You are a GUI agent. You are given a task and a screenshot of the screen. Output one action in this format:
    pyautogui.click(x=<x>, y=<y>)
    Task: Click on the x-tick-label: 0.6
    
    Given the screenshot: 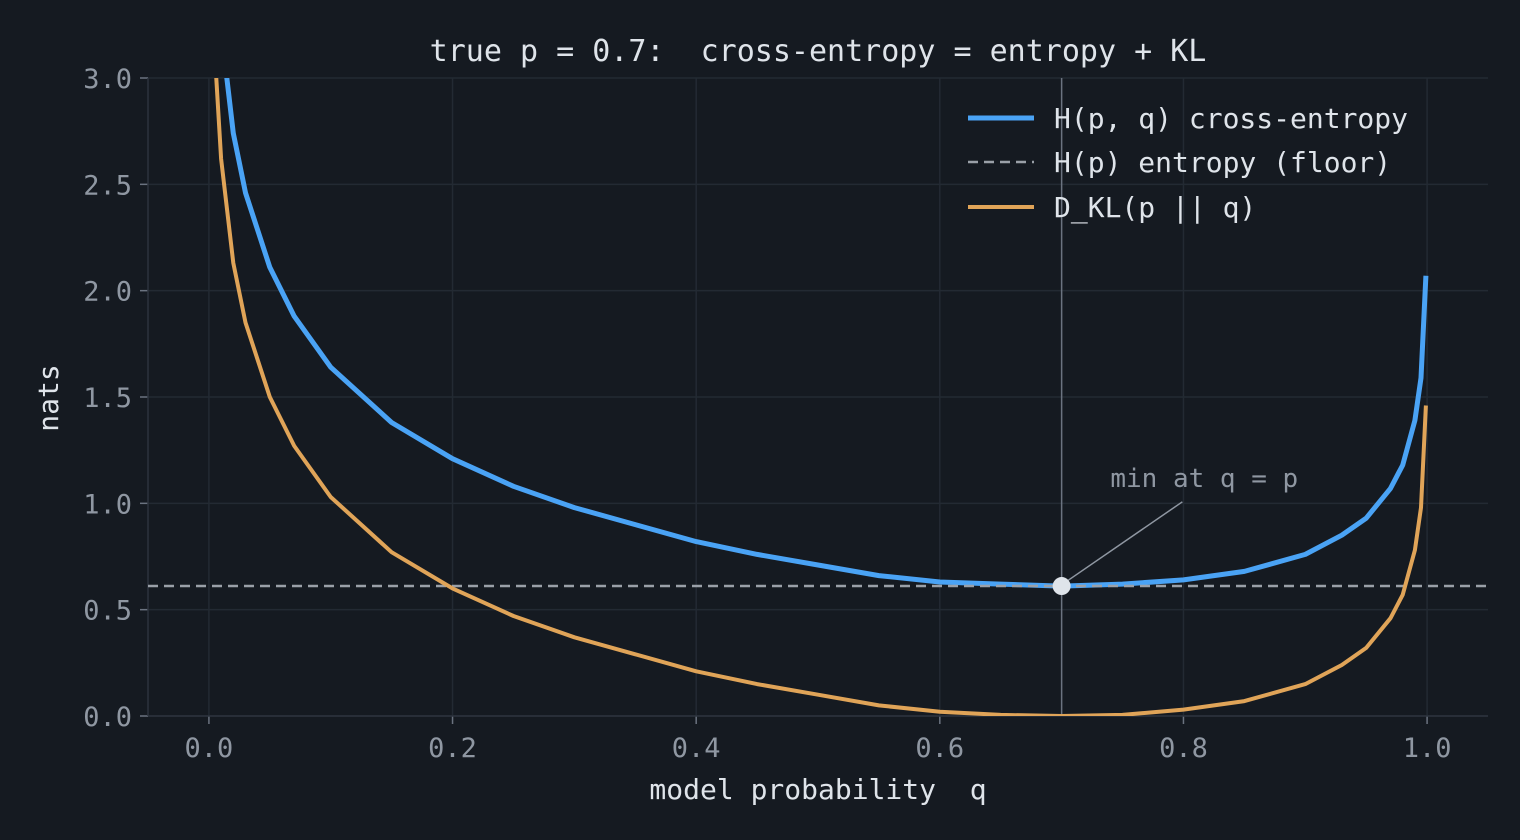 What is the action you would take?
    pyautogui.click(x=939, y=748)
    